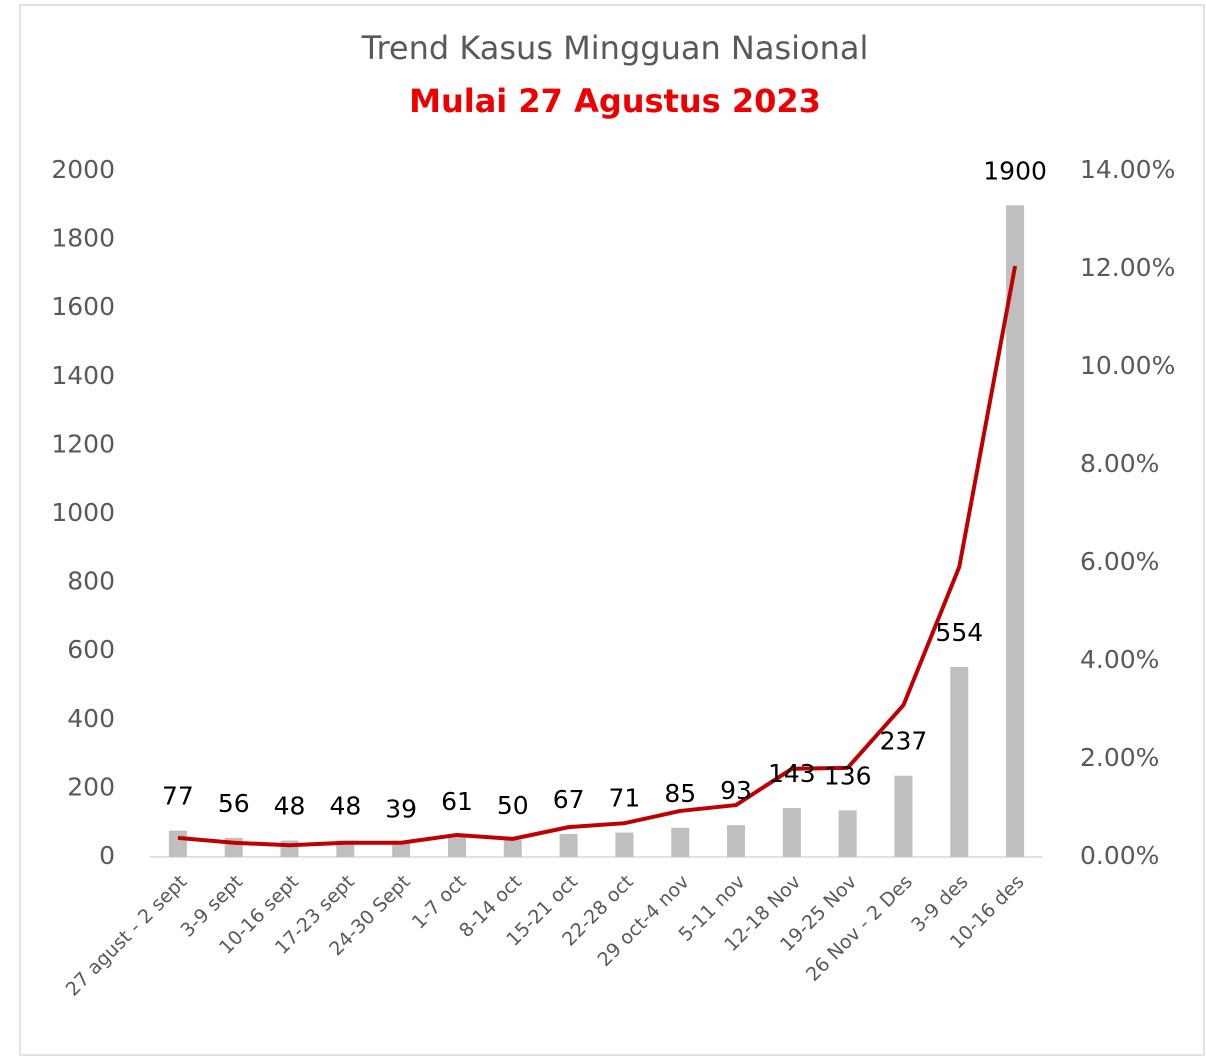 The image size is (1206, 1058). What do you see at coordinates (1119, 659) in the screenshot?
I see `y2-tick-label: 4.00%` at bounding box center [1119, 659].